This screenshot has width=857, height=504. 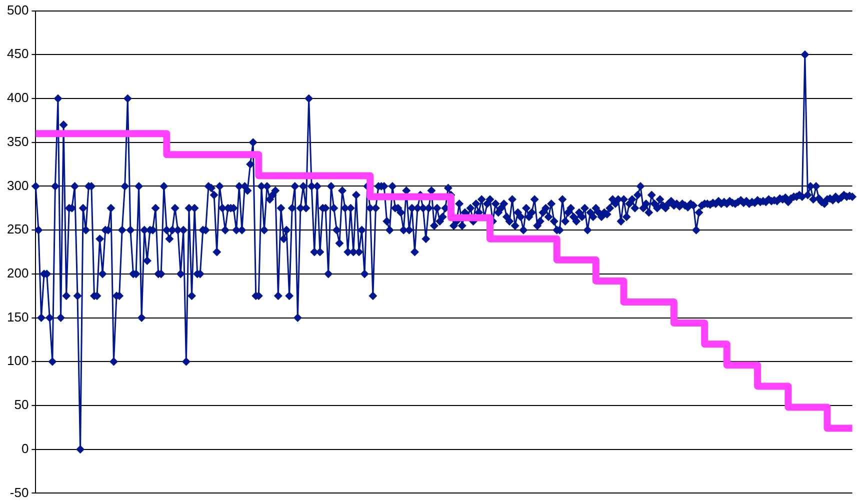 What do you see at coordinates (17, 54) in the screenshot?
I see `y-tick-label: 450` at bounding box center [17, 54].